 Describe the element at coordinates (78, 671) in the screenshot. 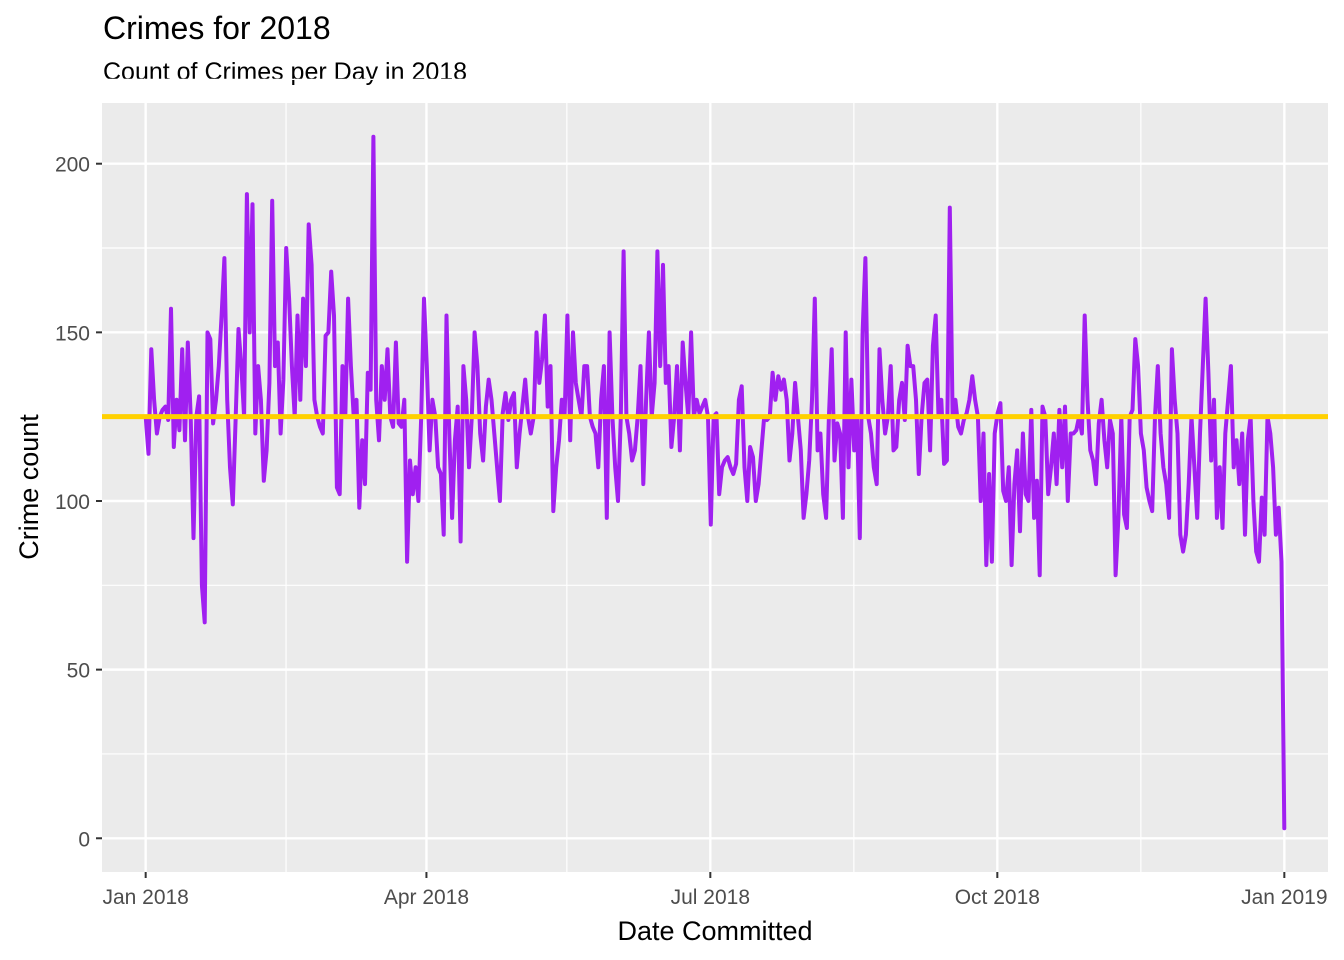

I see `y-tick-label: 50` at that location.